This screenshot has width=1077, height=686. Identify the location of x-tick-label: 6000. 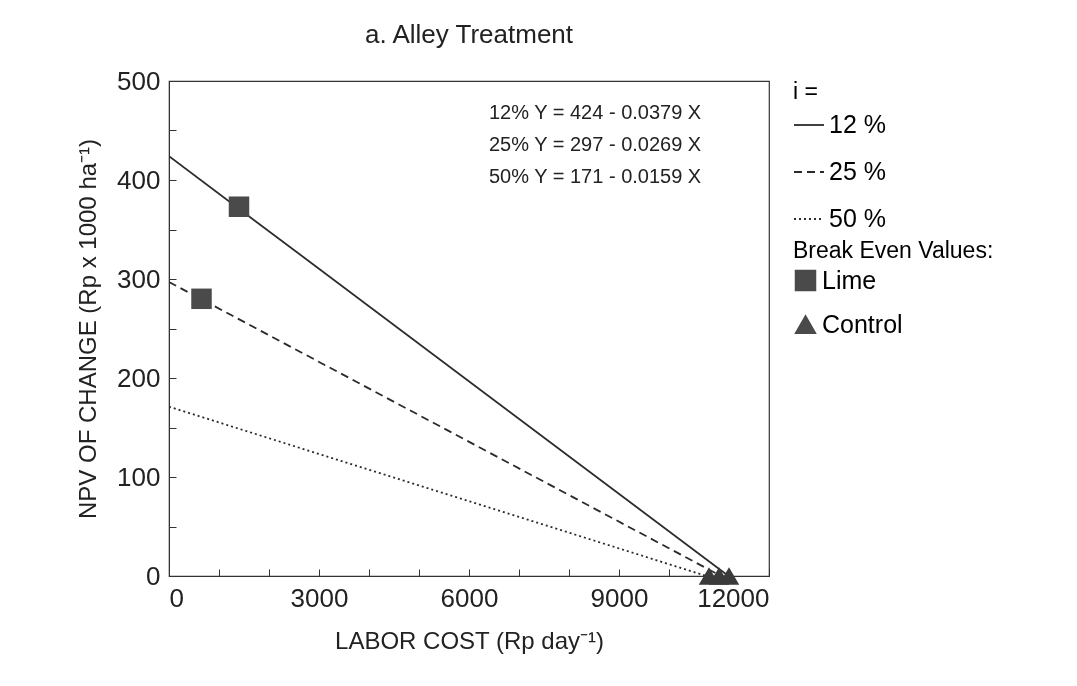
(469, 597).